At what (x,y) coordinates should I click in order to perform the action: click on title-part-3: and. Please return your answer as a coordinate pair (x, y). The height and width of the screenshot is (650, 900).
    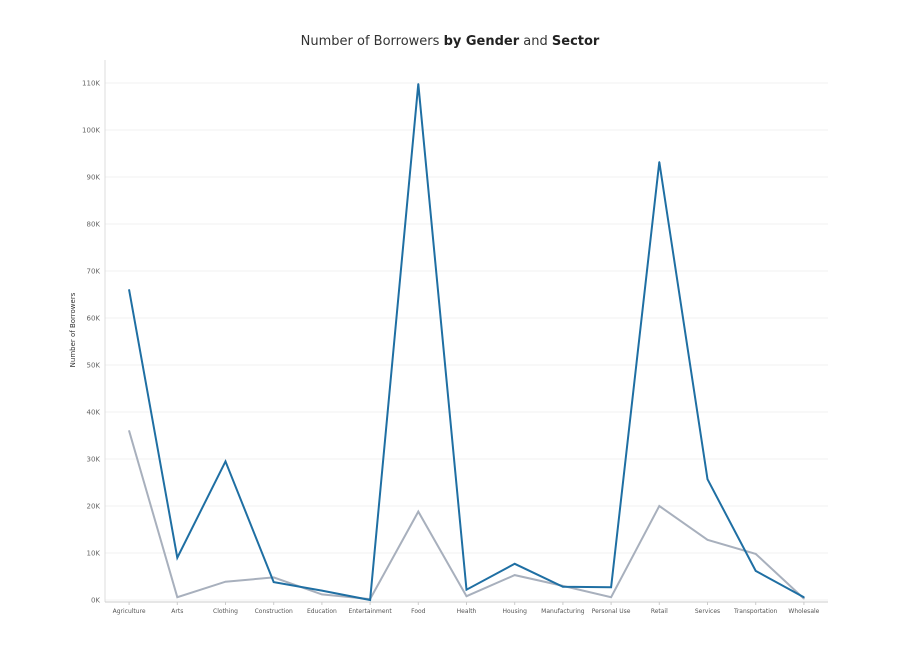
    Looking at the image, I should click on (535, 41).